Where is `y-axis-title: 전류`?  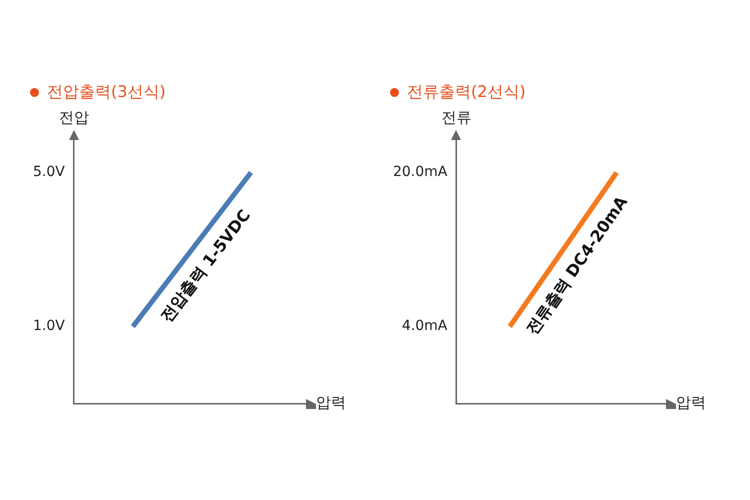
y-axis-title: 전류 is located at coordinates (456, 117).